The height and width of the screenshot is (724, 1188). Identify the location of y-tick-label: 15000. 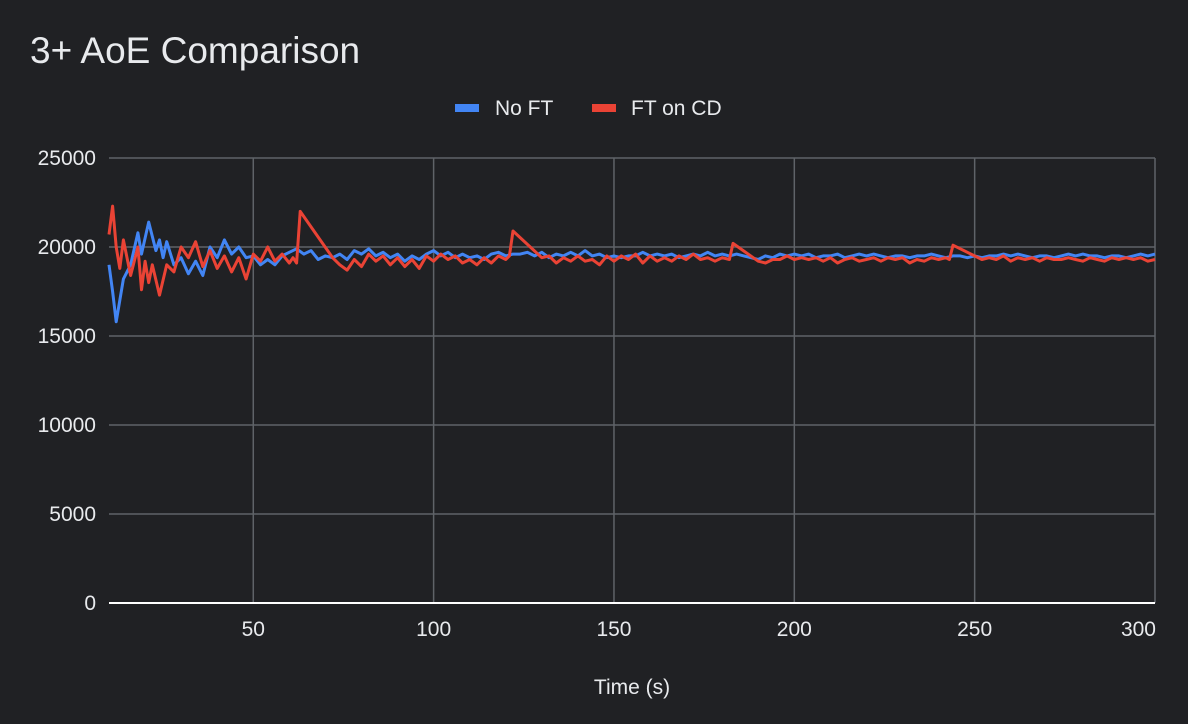
(67, 336).